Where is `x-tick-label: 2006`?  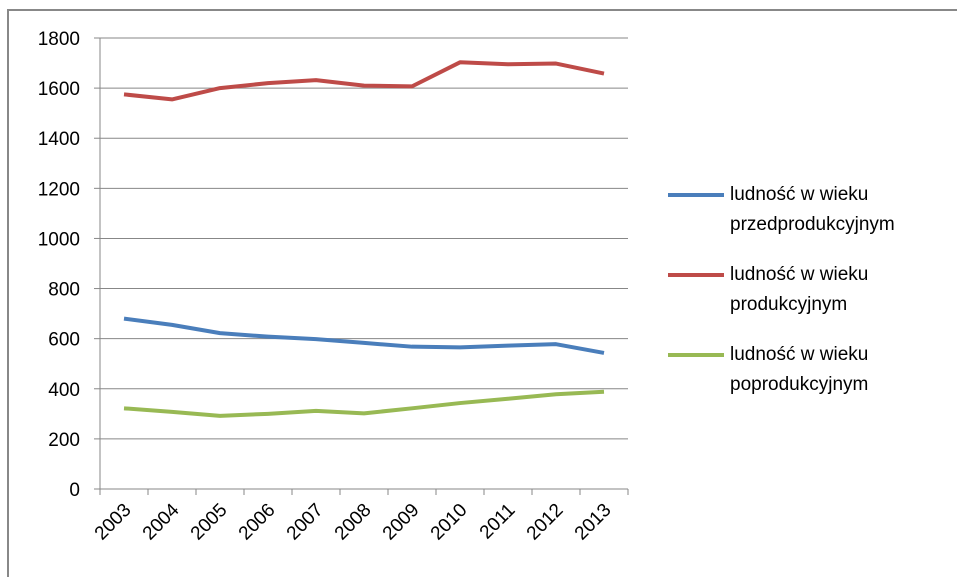 x-tick-label: 2006 is located at coordinates (257, 522).